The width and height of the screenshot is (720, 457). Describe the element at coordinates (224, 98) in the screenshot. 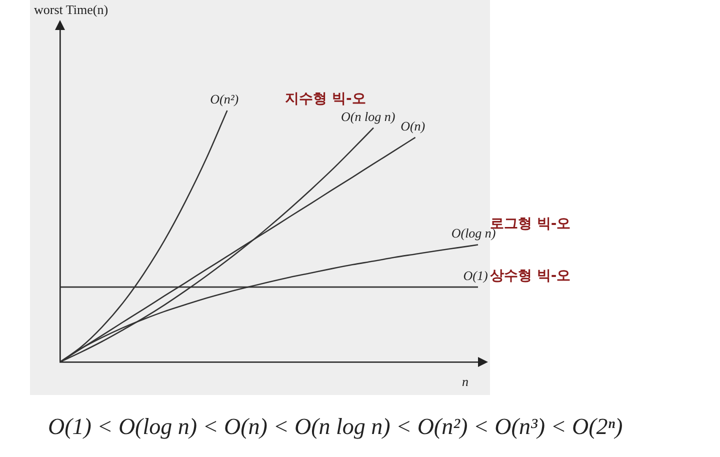

I see `series-label: O(n²)` at that location.